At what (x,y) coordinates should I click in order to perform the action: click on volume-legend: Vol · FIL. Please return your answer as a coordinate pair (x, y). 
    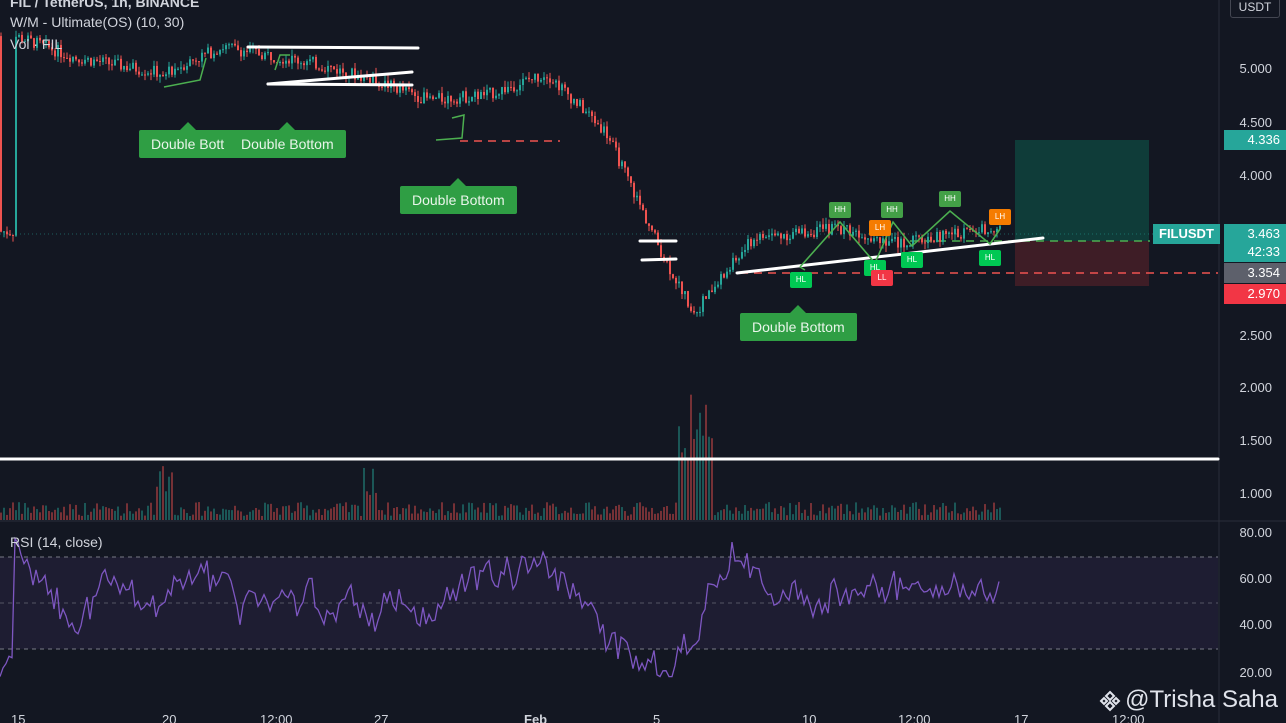
    Looking at the image, I should click on (36, 44).